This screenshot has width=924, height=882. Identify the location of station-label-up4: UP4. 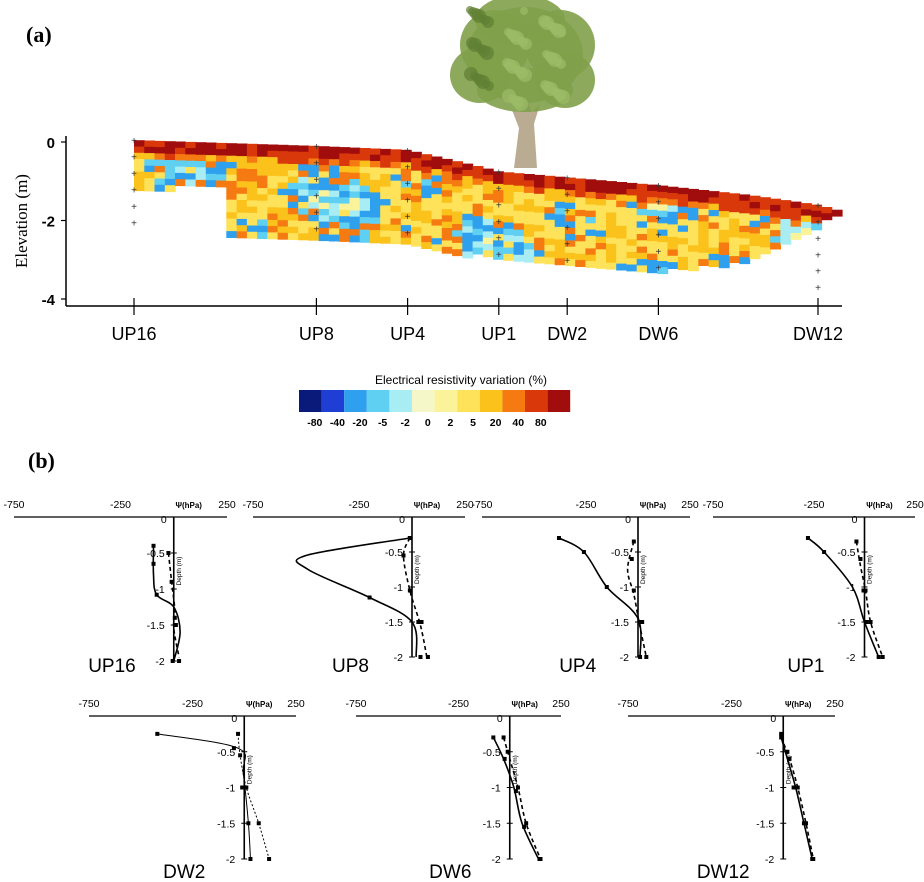
(407, 334).